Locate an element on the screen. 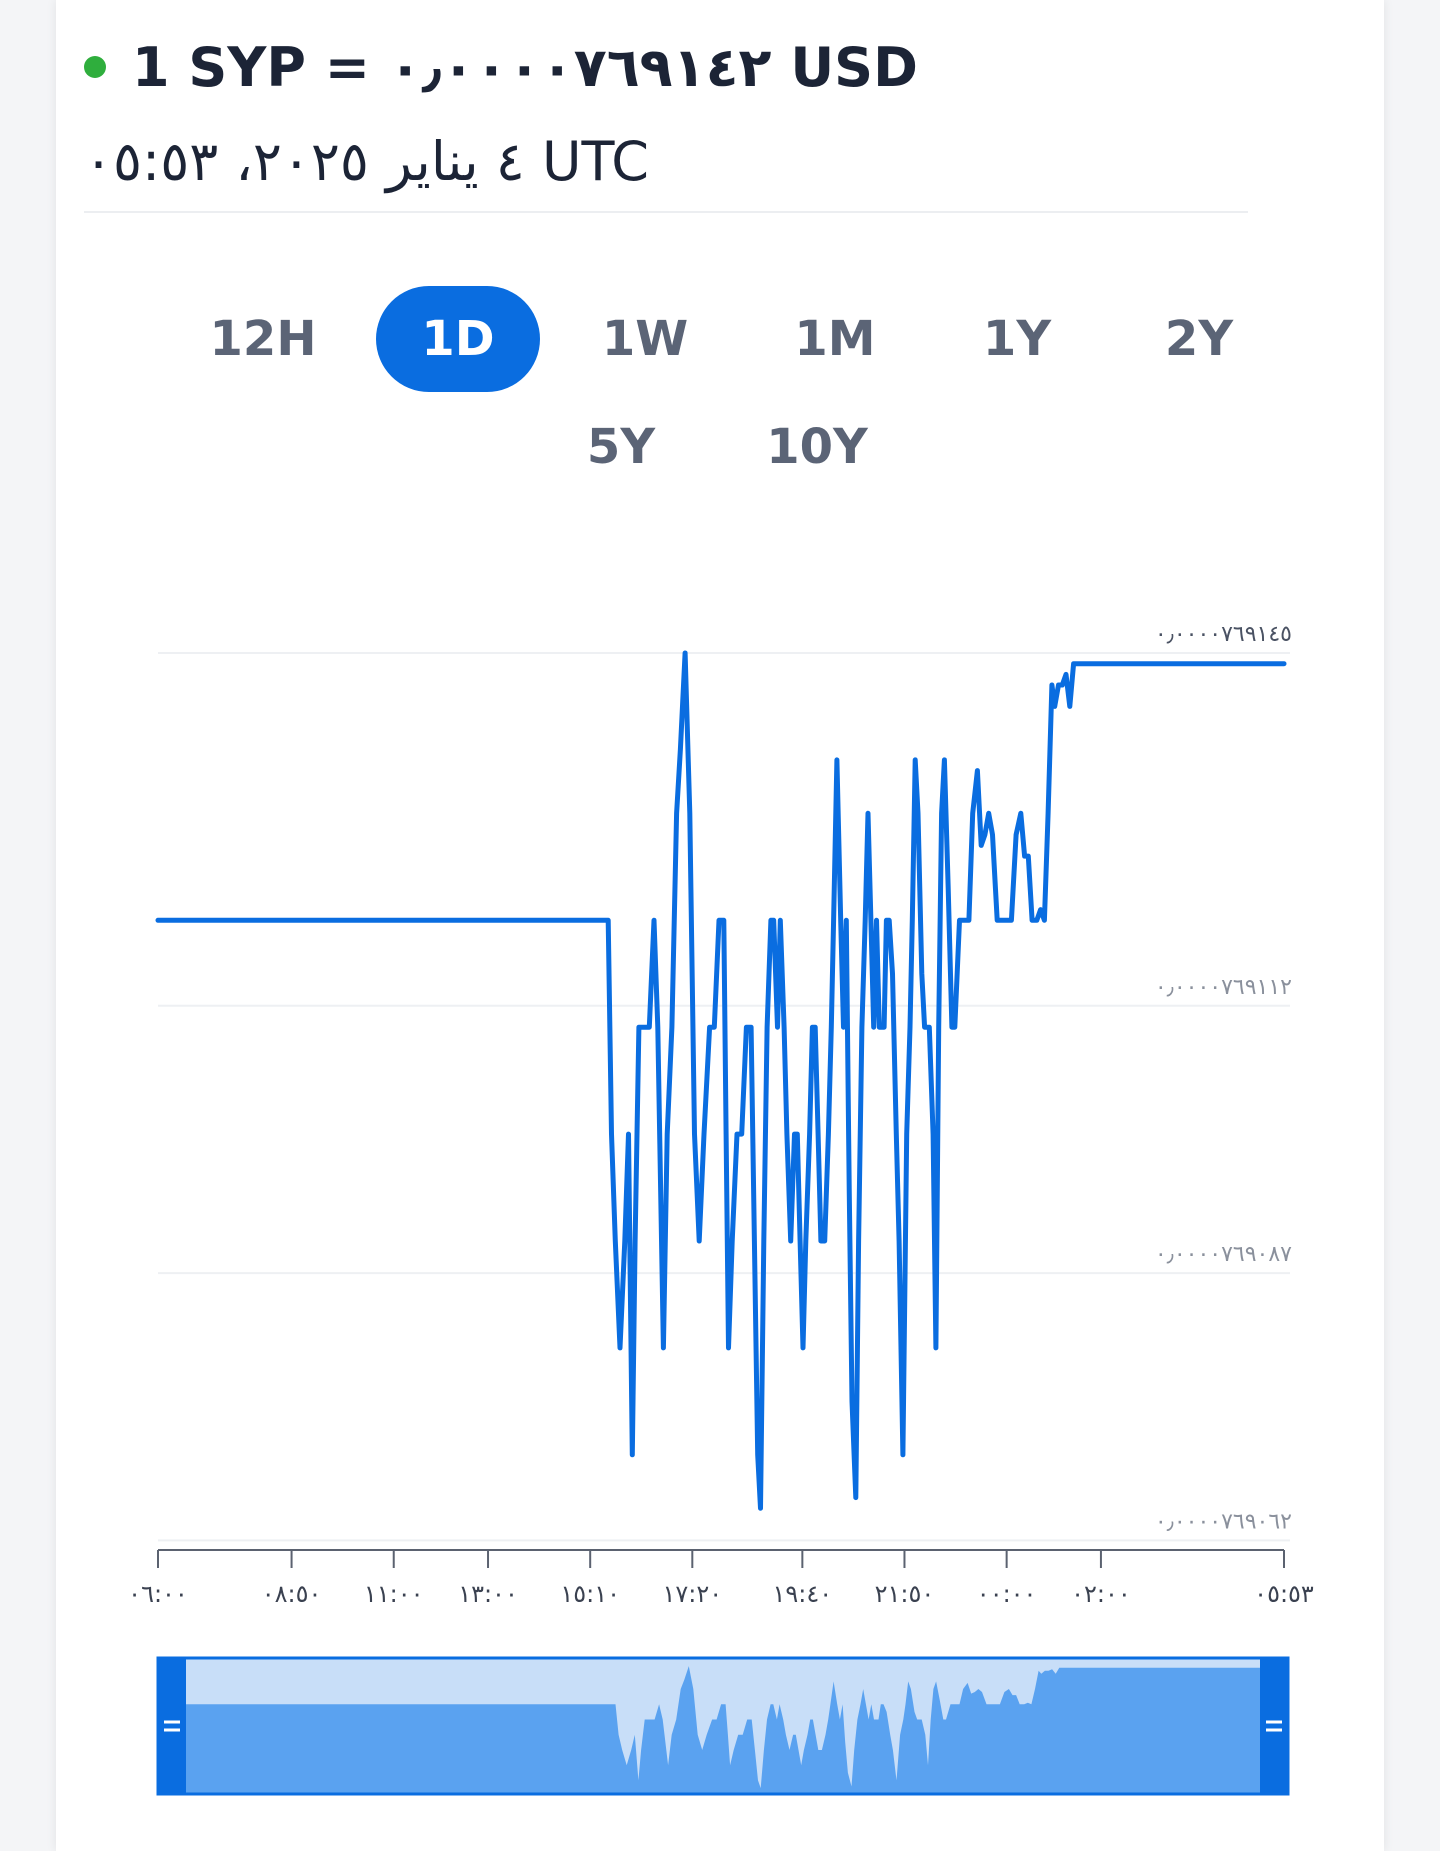 The image size is (1440, 1851). x-tick-label: ١٩:٤٠ is located at coordinates (803, 1594).